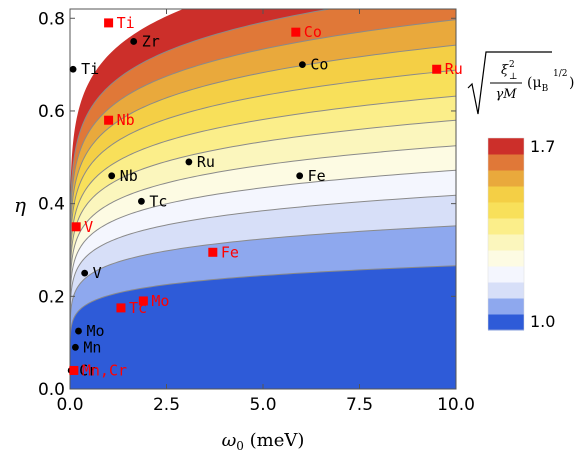 The width and height of the screenshot is (581, 456). I want to click on black-point-tc, so click(141, 201).